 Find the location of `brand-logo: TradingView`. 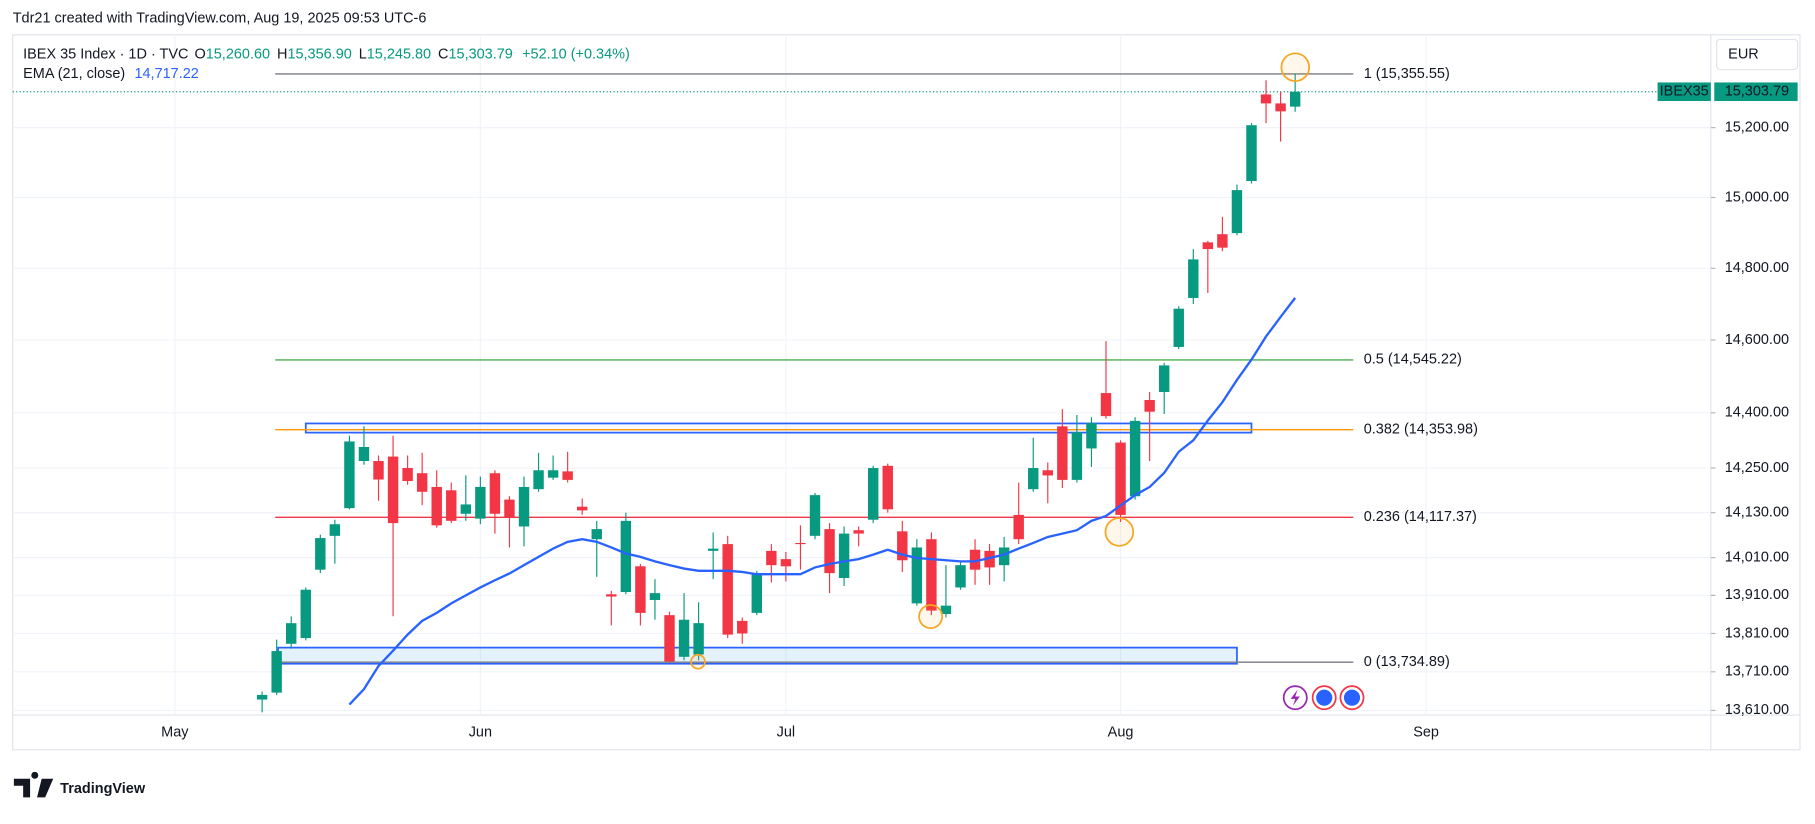

brand-logo: TradingView is located at coordinates (79, 784).